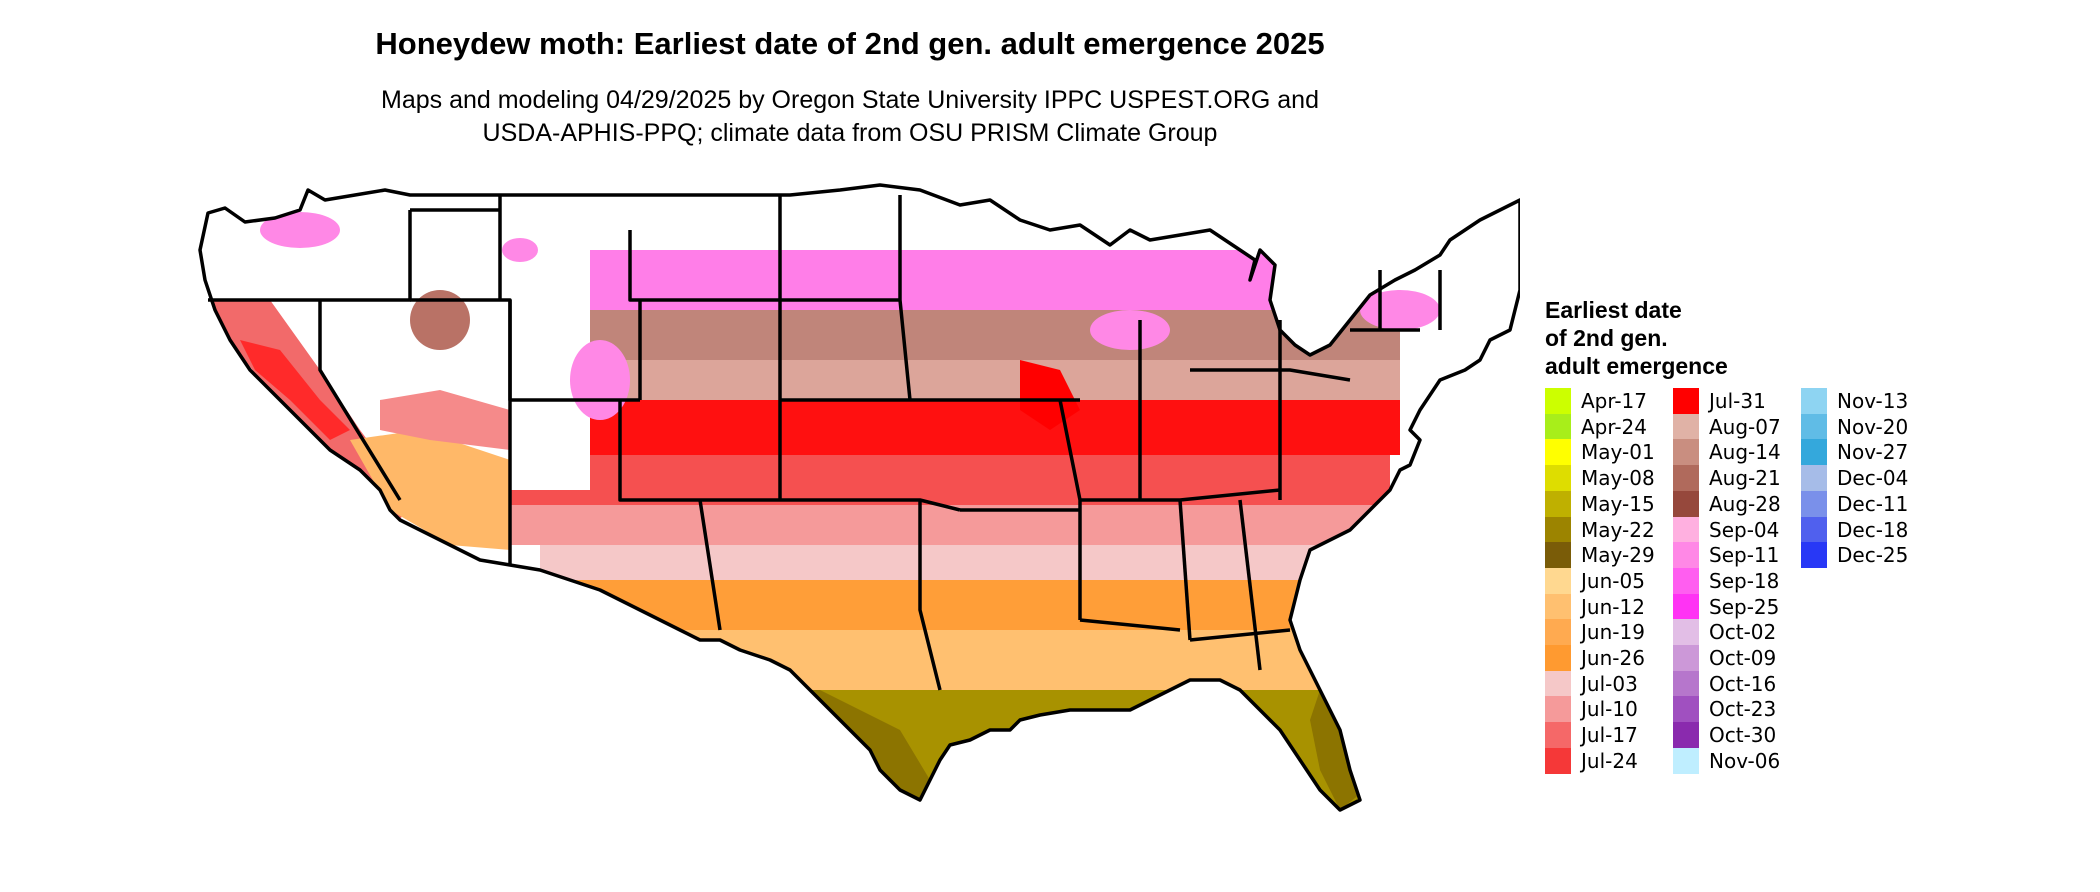 This screenshot has height=892, width=2100. I want to click on band-aug-light, so click(955, 380).